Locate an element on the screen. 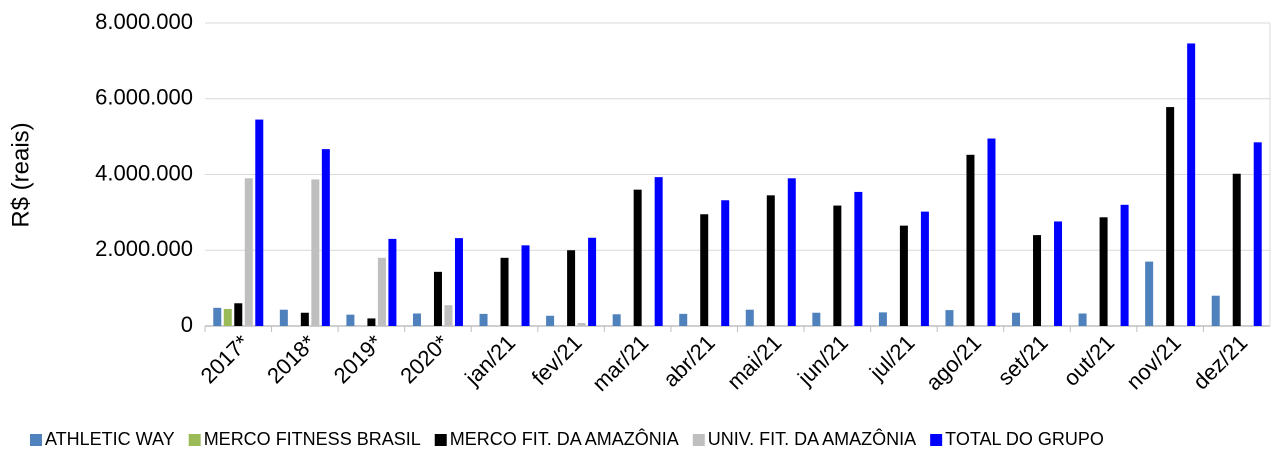 This screenshot has width=1277, height=457. x-tick-label: set/21 is located at coordinates (1023, 360).